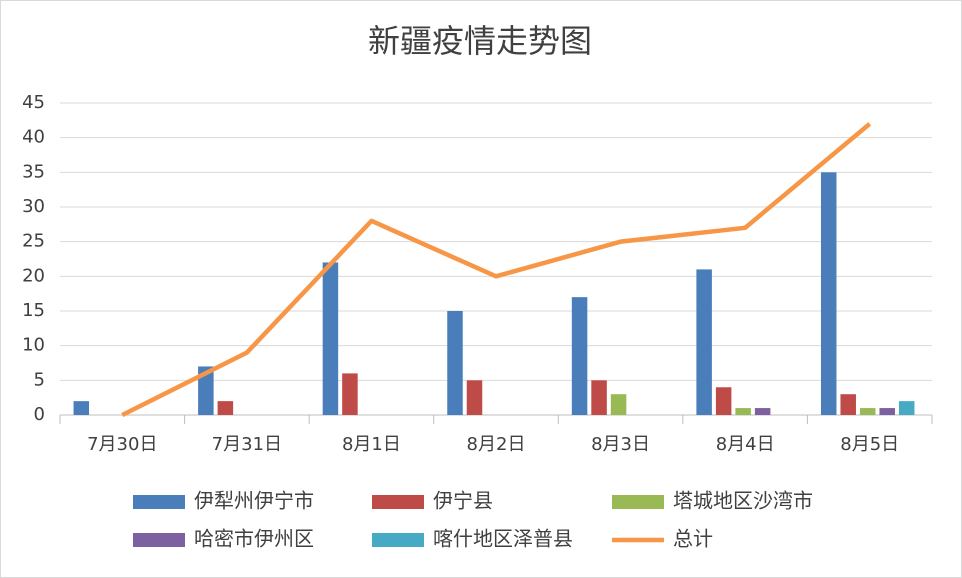 This screenshot has width=962, height=578. I want to click on y-tick-label: 30, so click(33, 206).